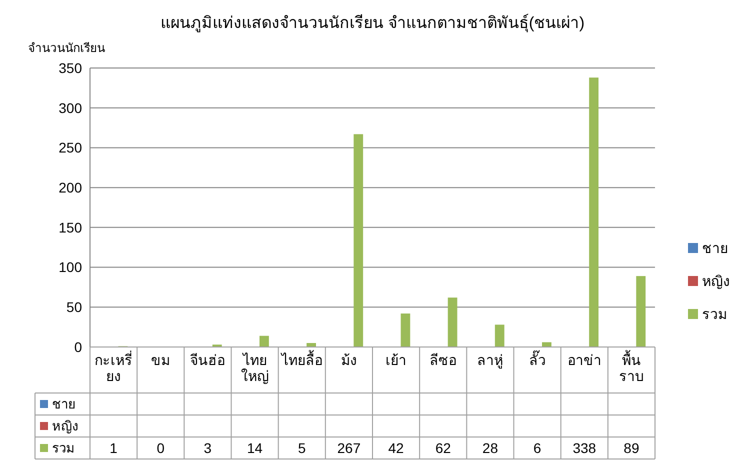 The image size is (745, 476). What do you see at coordinates (715, 248) in the screenshot?
I see `text: ชาย` at bounding box center [715, 248].